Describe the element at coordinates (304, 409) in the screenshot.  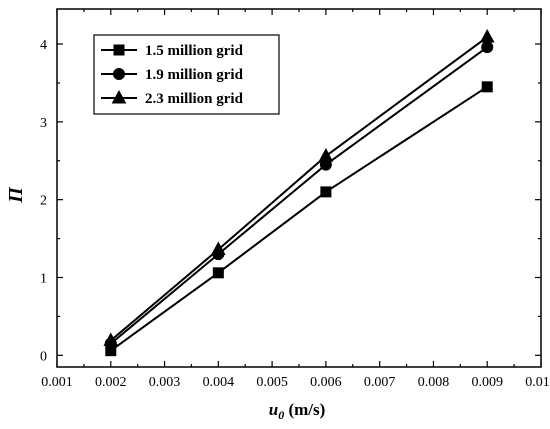
I see `x-axis-label-unit: (m/s)` at that location.